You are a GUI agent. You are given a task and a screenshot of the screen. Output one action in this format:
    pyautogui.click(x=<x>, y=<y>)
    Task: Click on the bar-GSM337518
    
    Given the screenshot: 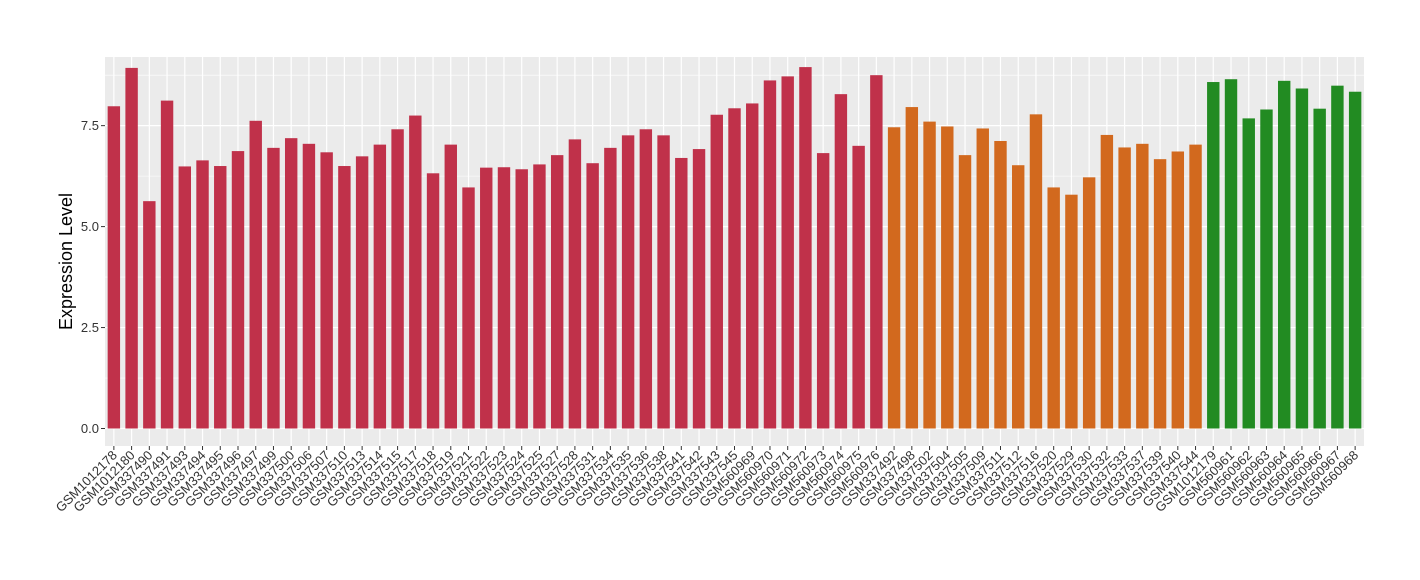 What is the action you would take?
    pyautogui.click(x=433, y=301)
    